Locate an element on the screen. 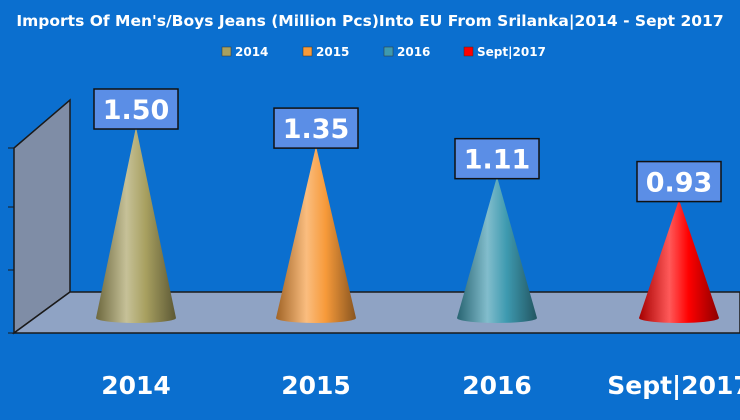  category-label: 2015 is located at coordinates (316, 385).